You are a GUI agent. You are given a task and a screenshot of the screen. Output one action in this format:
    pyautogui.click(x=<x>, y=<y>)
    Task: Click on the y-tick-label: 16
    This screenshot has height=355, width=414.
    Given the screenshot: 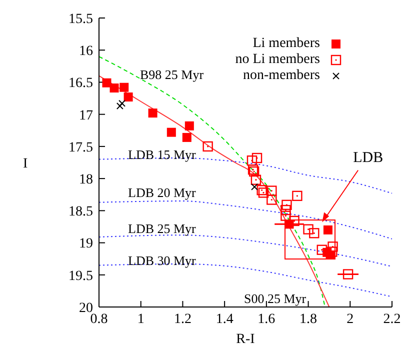 What is the action you would take?
    pyautogui.click(x=86, y=52)
    